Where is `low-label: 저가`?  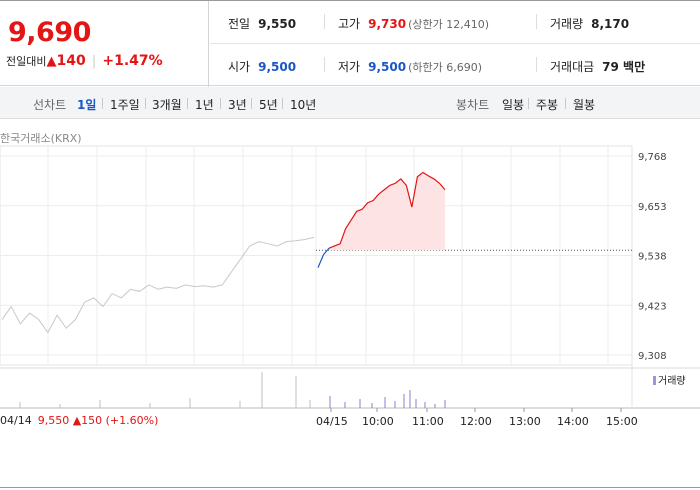
low-label: 저가 is located at coordinates (349, 67).